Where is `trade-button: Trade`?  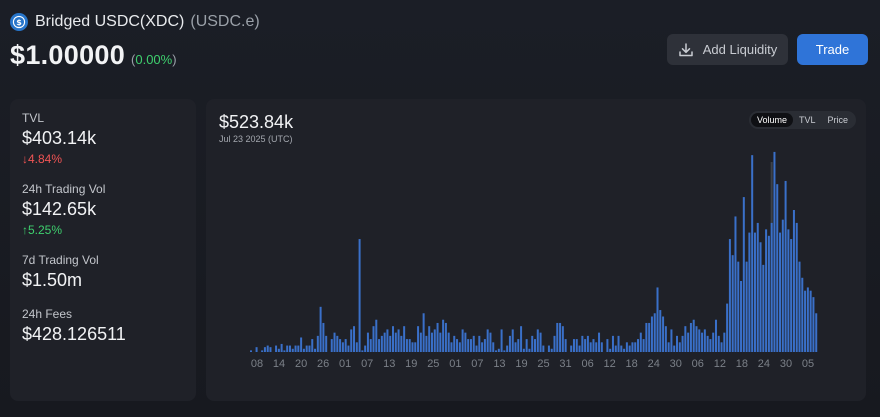 trade-button: Trade is located at coordinates (832, 49).